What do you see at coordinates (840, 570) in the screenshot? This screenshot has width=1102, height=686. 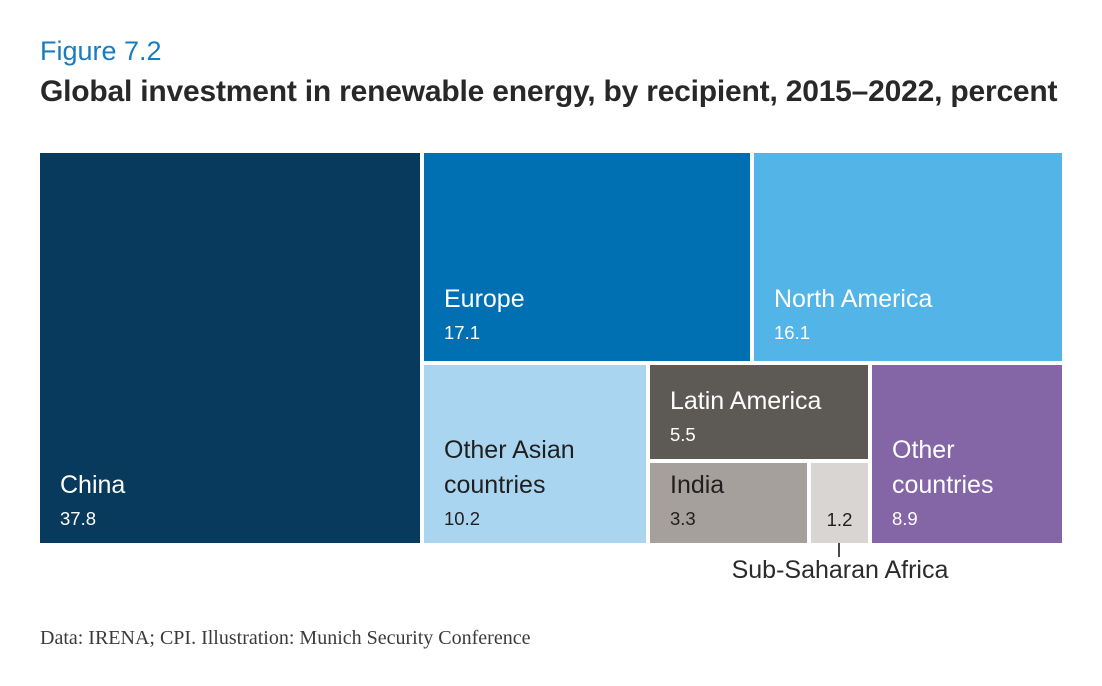 I see `sub-saharan-africa-callout-label: Sub-Saharan Africa` at bounding box center [840, 570].